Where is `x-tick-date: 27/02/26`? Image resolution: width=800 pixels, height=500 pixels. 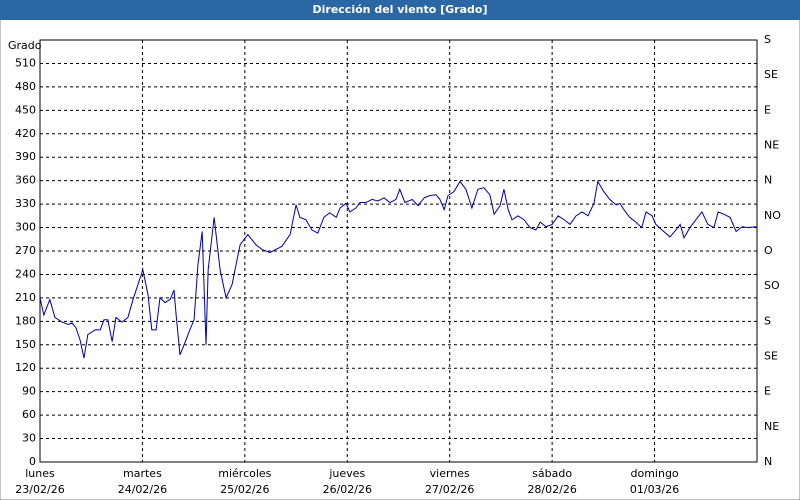 x-tick-date: 27/02/26 is located at coordinates (449, 489).